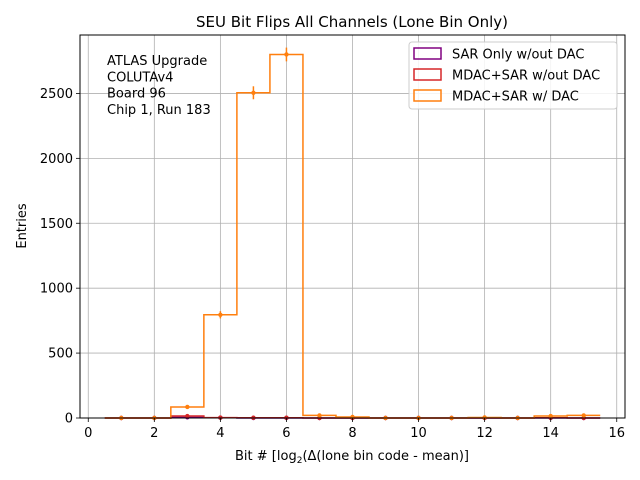 The height and width of the screenshot is (480, 640). Describe the element at coordinates (526, 76) in the screenshot. I see `legend-label: MDAC+SAR w/out DAC` at that location.